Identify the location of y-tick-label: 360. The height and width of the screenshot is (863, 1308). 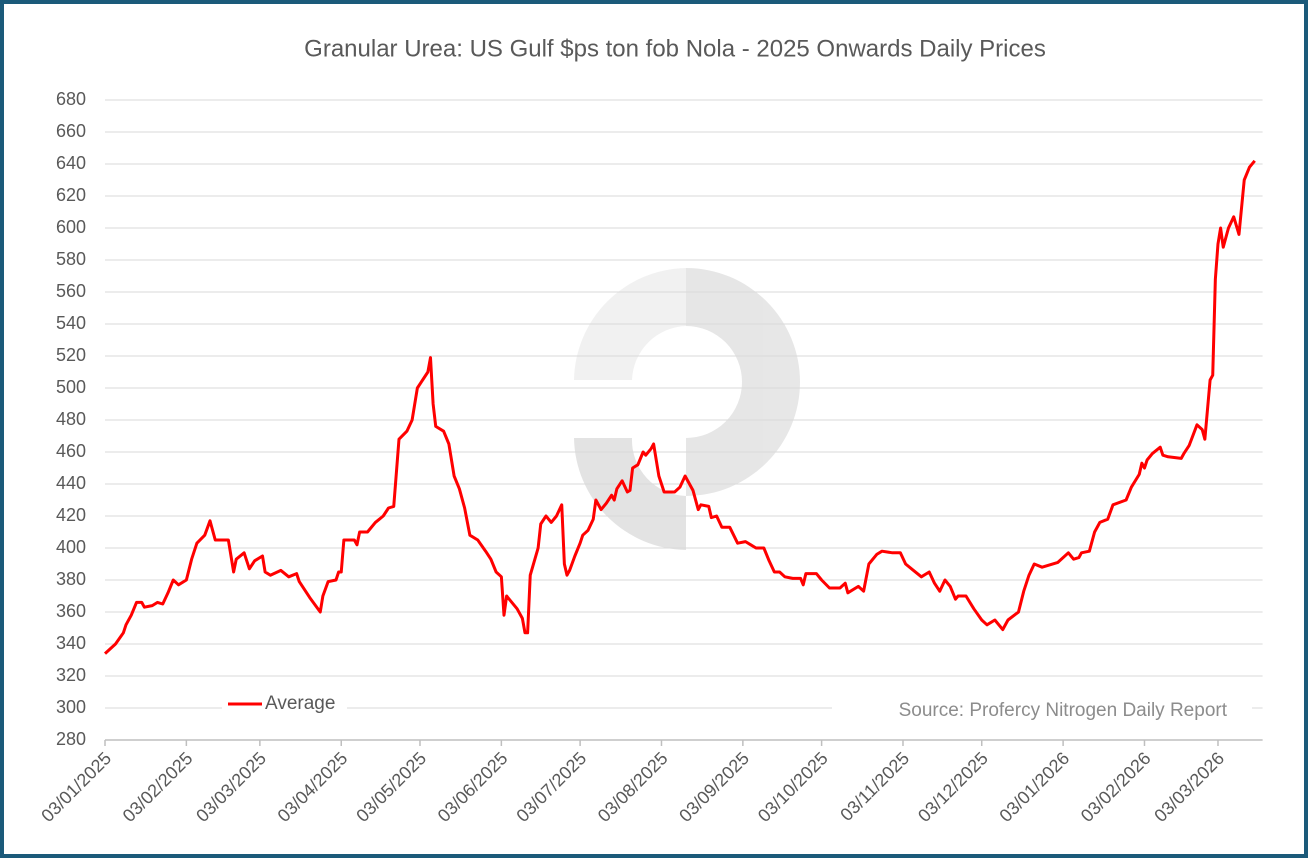
(71, 611).